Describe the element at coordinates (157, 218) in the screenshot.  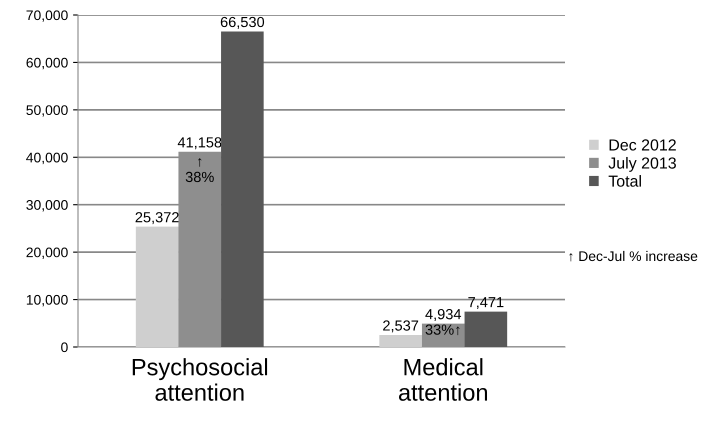
I see `text: 25,372` at that location.